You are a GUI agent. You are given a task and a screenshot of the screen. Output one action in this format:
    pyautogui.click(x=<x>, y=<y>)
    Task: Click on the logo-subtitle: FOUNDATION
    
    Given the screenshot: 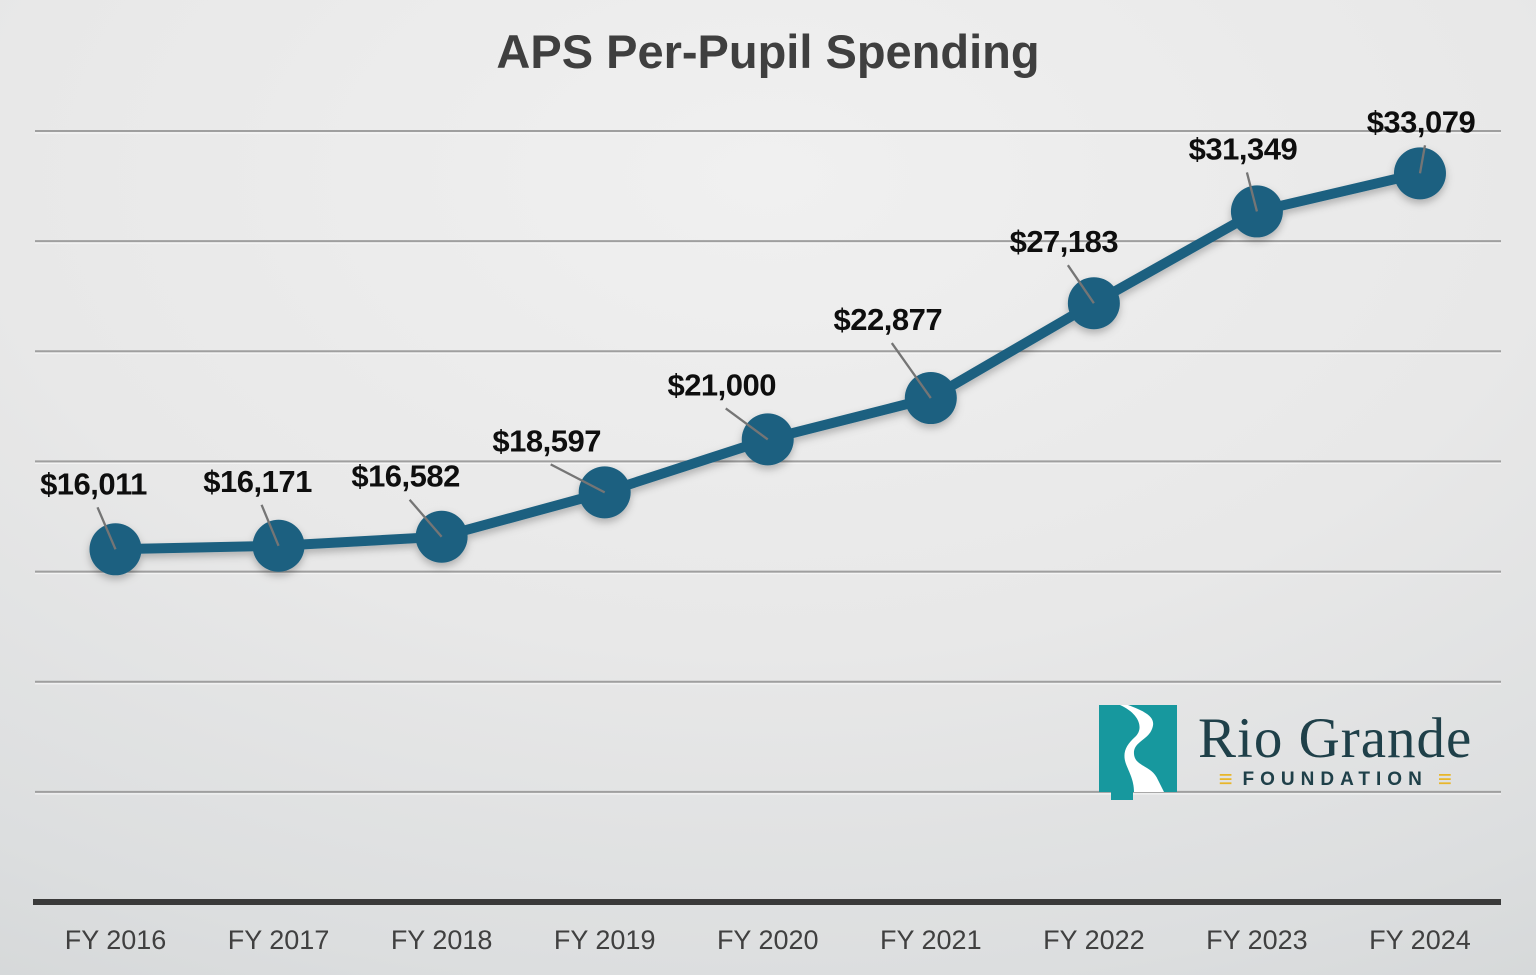 What is the action you would take?
    pyautogui.click(x=1335, y=779)
    